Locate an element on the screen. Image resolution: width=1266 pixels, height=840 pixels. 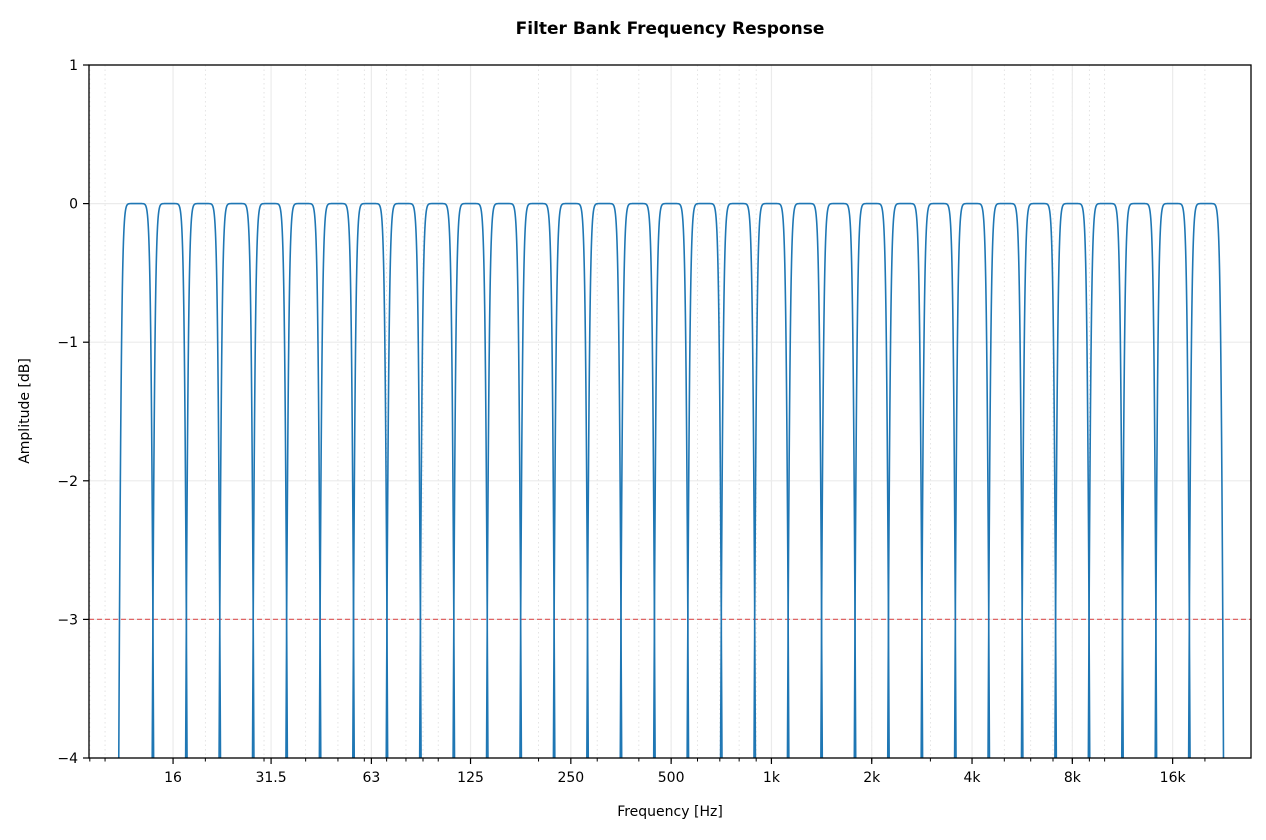
band-response-100hz is located at coordinates (437, 480).